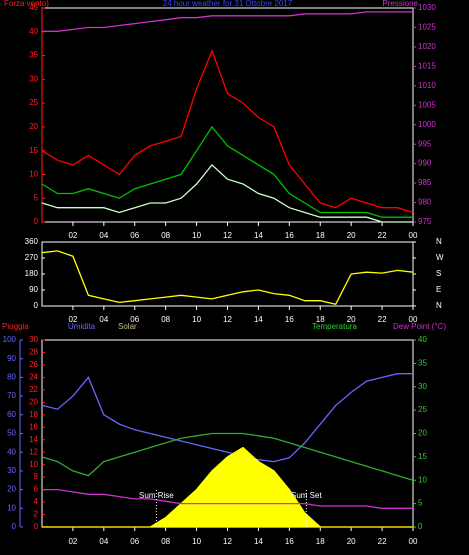 The width and height of the screenshot is (469, 555). Describe the element at coordinates (33, 102) in the screenshot. I see `y-tick-label: 25` at that location.